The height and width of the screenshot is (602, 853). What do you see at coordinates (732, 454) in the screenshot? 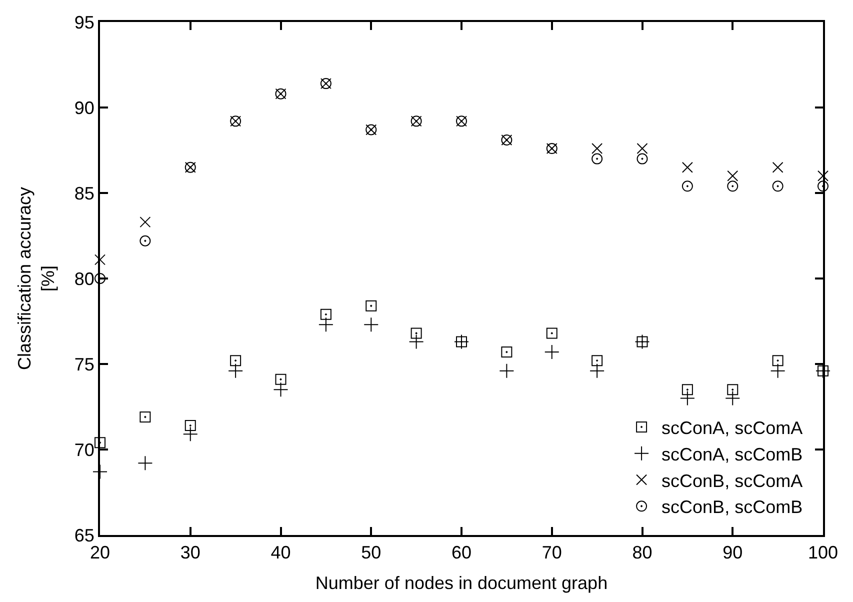
I see `legend-label: scConA, scComB` at bounding box center [732, 454].